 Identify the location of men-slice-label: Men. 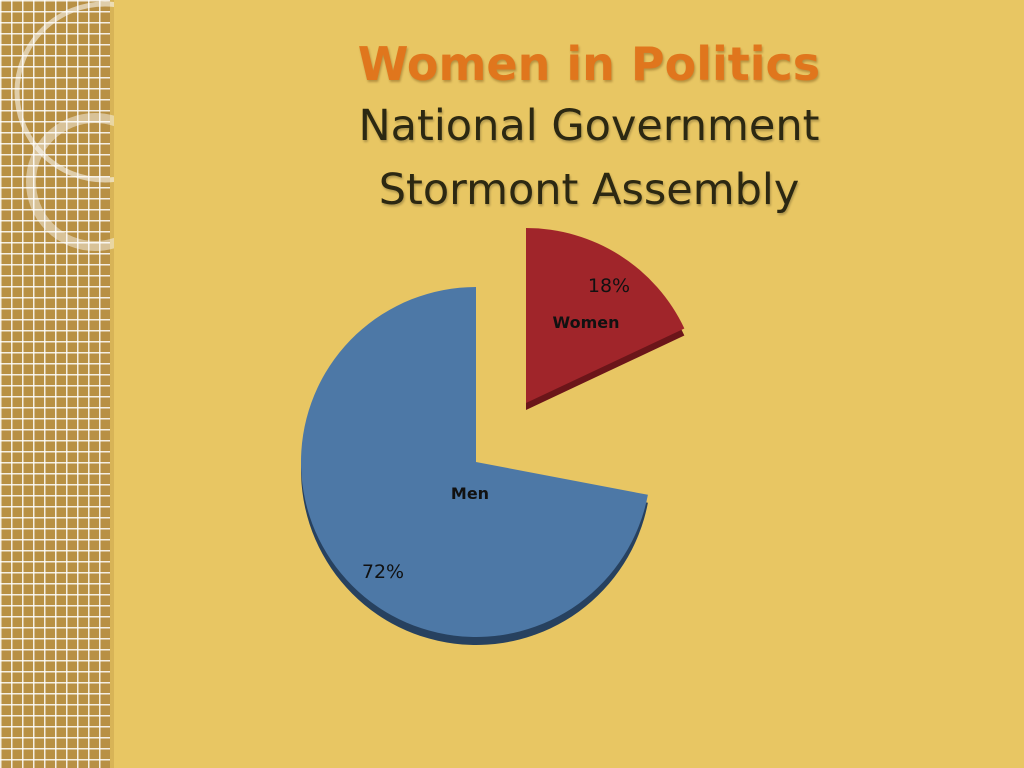
(470, 493).